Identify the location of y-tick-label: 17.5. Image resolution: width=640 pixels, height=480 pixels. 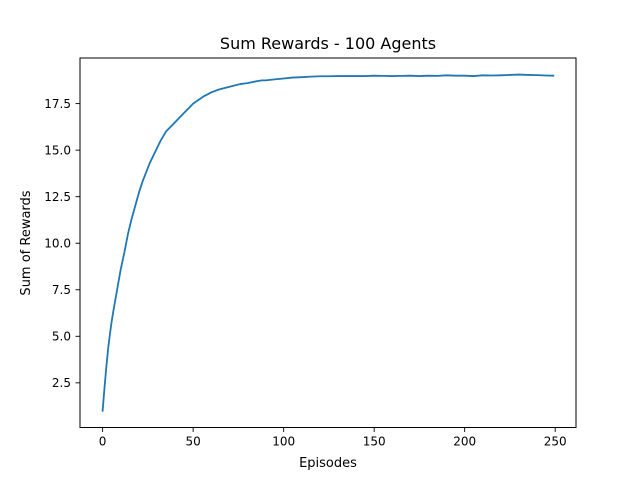
(57, 104).